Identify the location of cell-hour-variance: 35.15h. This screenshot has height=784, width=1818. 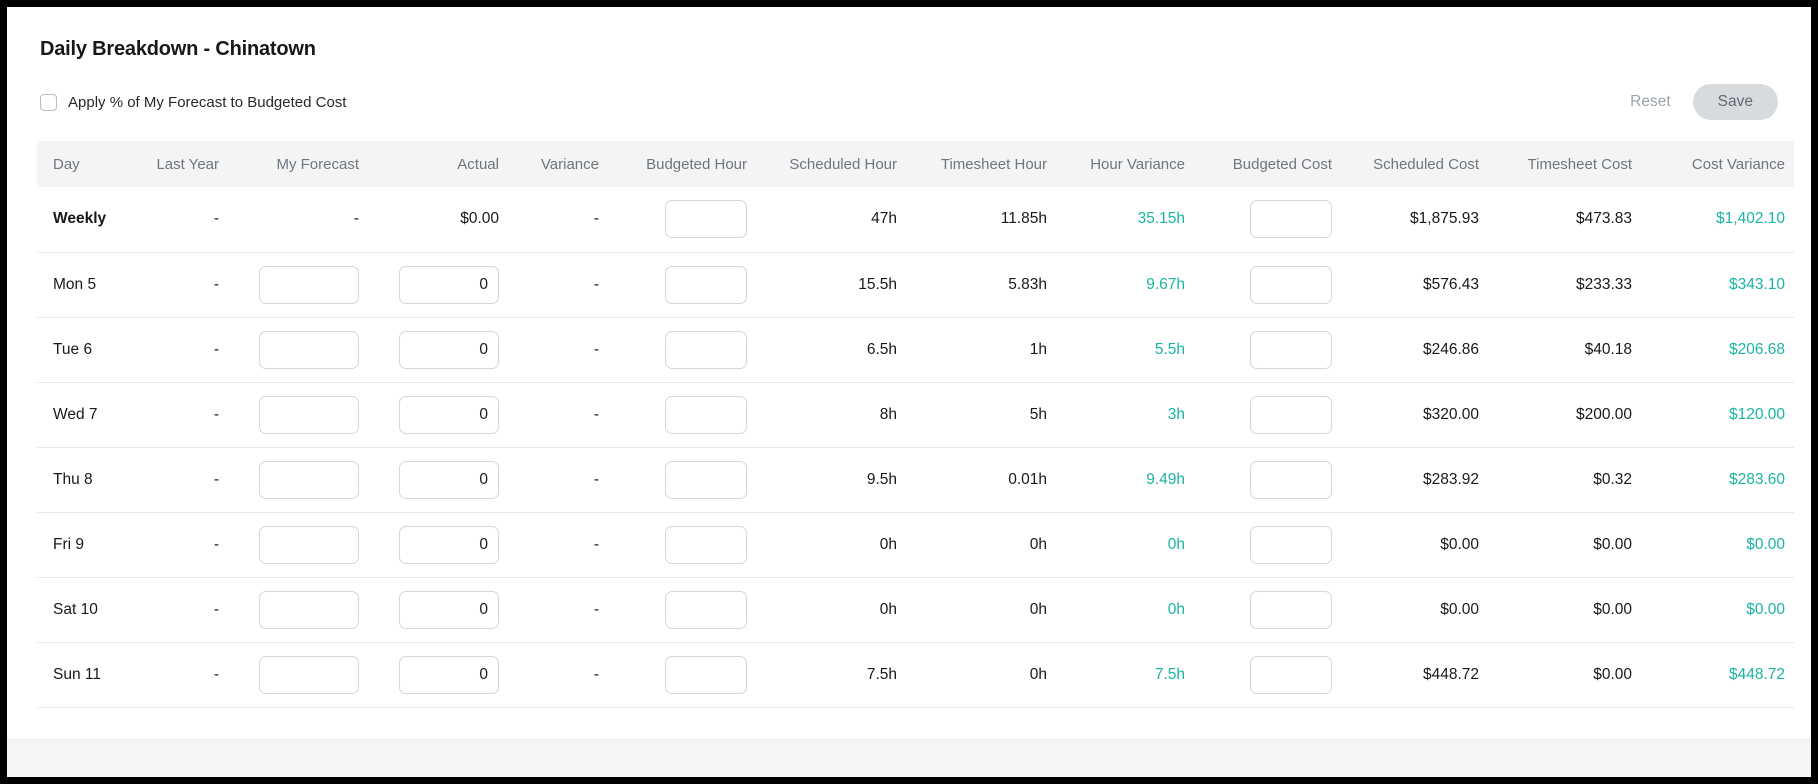
(1116, 220).